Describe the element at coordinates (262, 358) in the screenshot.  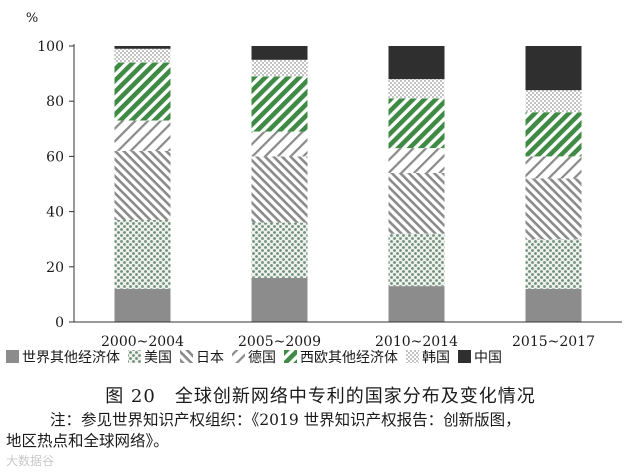
I see `legend-label: 德国` at that location.